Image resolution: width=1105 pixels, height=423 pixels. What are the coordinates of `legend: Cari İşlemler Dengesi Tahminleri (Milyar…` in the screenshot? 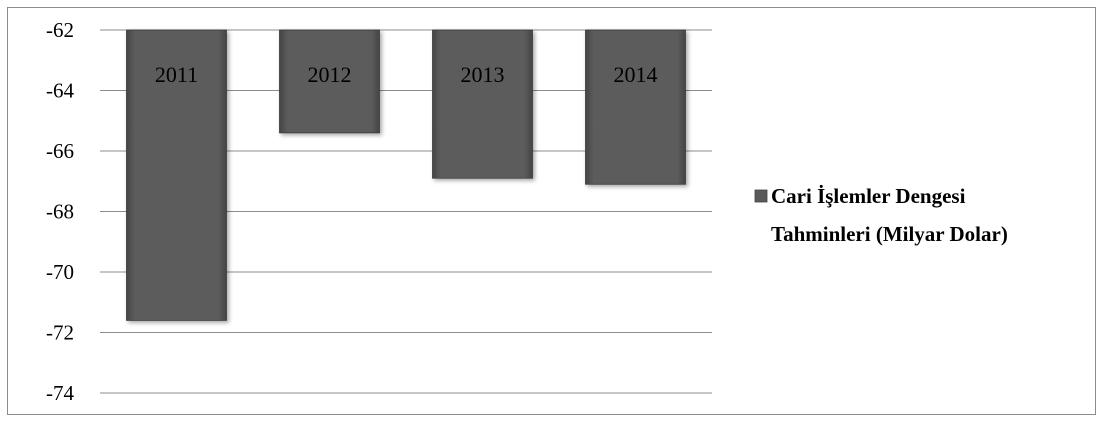 It's located at (881, 215).